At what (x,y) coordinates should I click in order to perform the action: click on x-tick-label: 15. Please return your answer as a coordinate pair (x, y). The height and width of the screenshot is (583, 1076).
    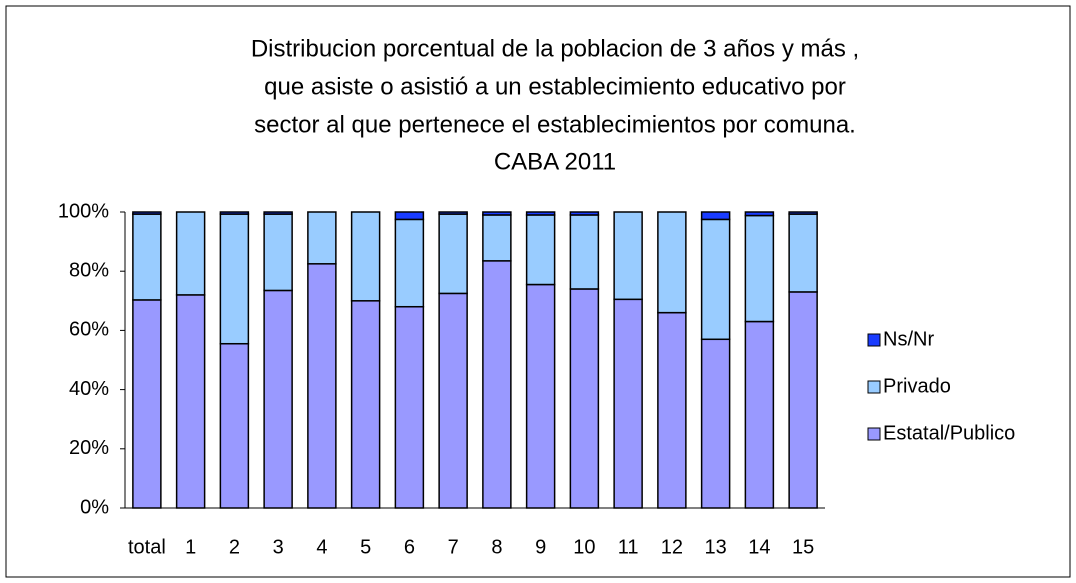
    Looking at the image, I should click on (803, 547).